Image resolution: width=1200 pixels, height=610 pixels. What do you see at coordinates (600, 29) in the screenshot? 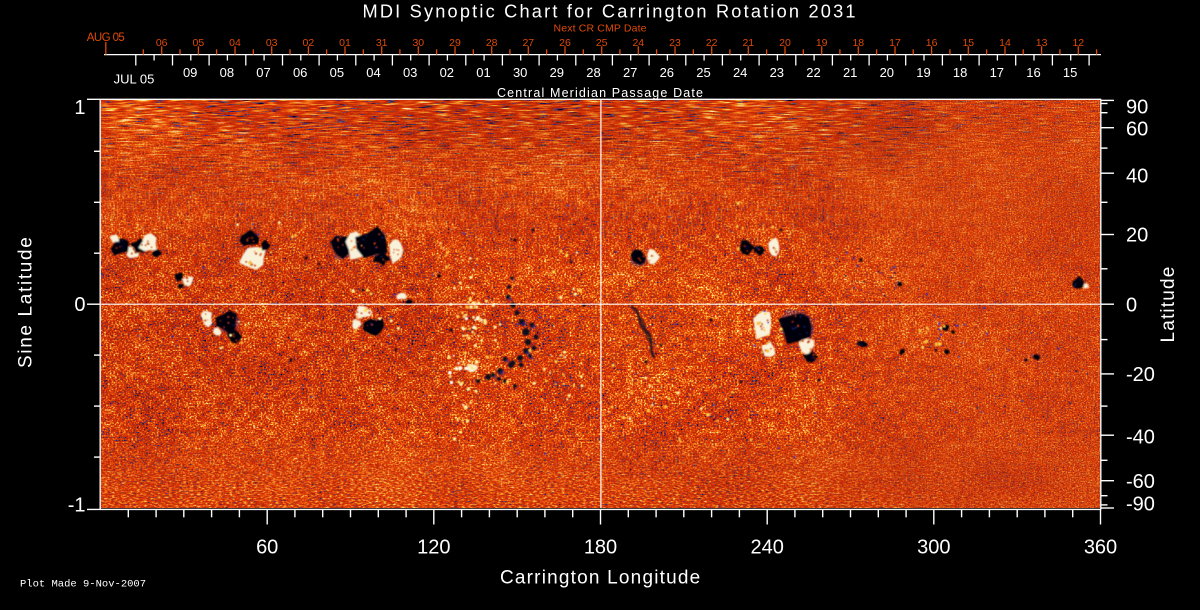
I see `svg-text: Next CR CMP Date` at bounding box center [600, 29].